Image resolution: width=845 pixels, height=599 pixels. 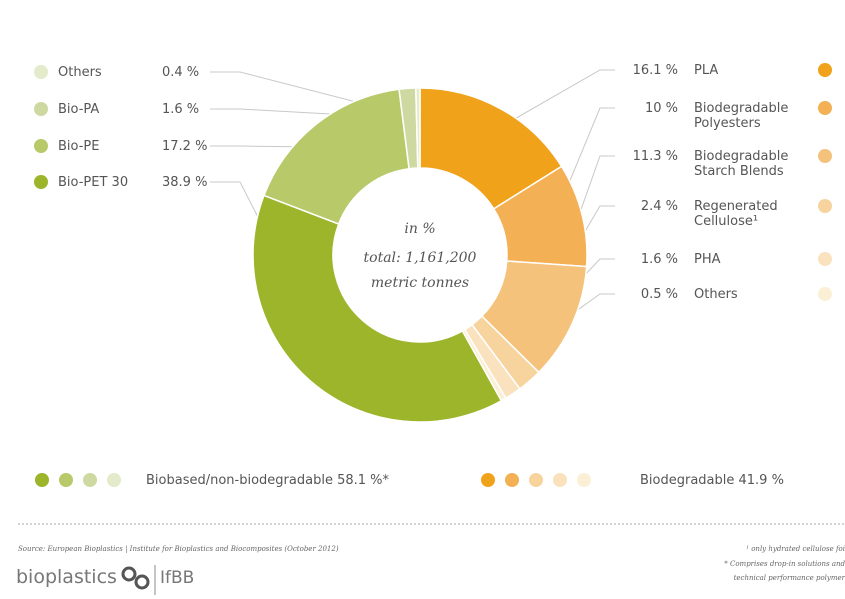 What do you see at coordinates (336, 156) in the screenshot?
I see `slice-biobased-bio-pe` at bounding box center [336, 156].